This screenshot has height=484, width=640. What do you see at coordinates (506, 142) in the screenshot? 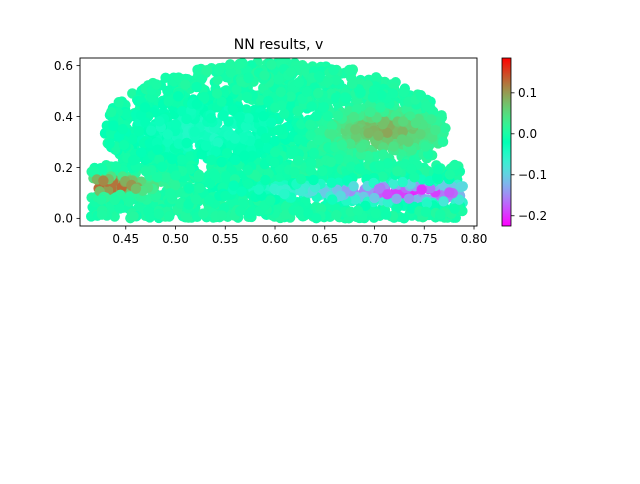
I see `colorbar` at bounding box center [506, 142].